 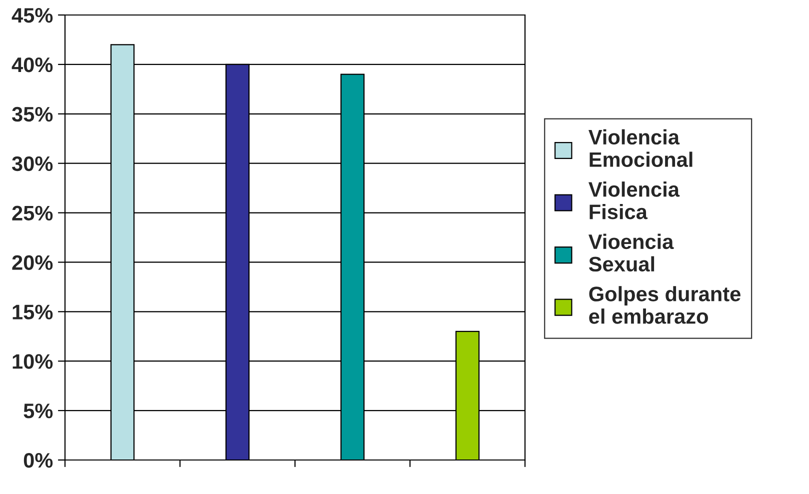 What do you see at coordinates (32, 64) in the screenshot?
I see `y-tick-label: 40%` at bounding box center [32, 64].